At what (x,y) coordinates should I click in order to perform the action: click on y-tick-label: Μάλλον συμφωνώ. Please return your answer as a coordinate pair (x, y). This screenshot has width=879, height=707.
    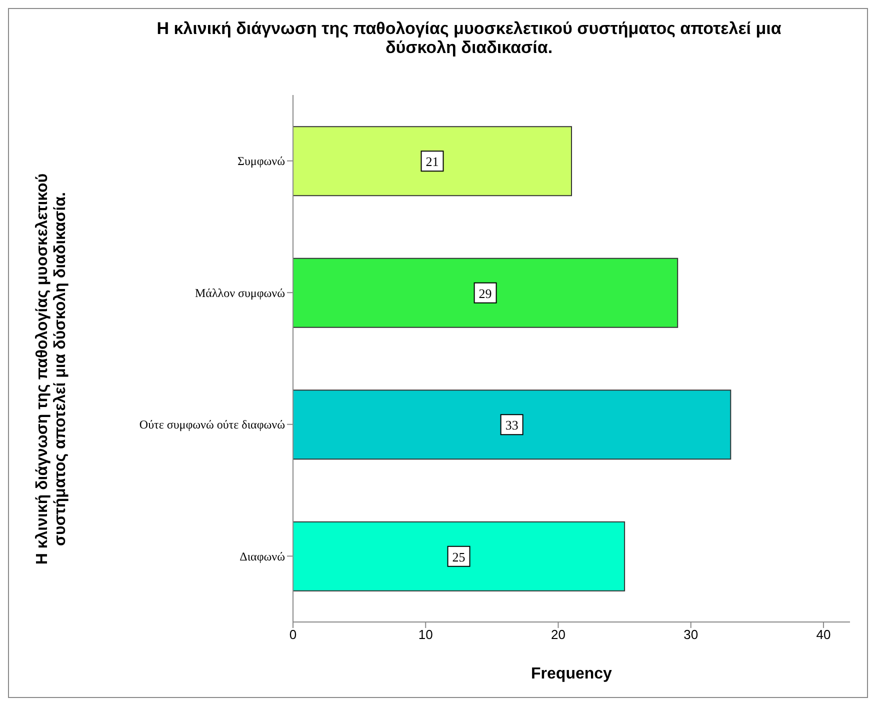
    Looking at the image, I should click on (240, 293).